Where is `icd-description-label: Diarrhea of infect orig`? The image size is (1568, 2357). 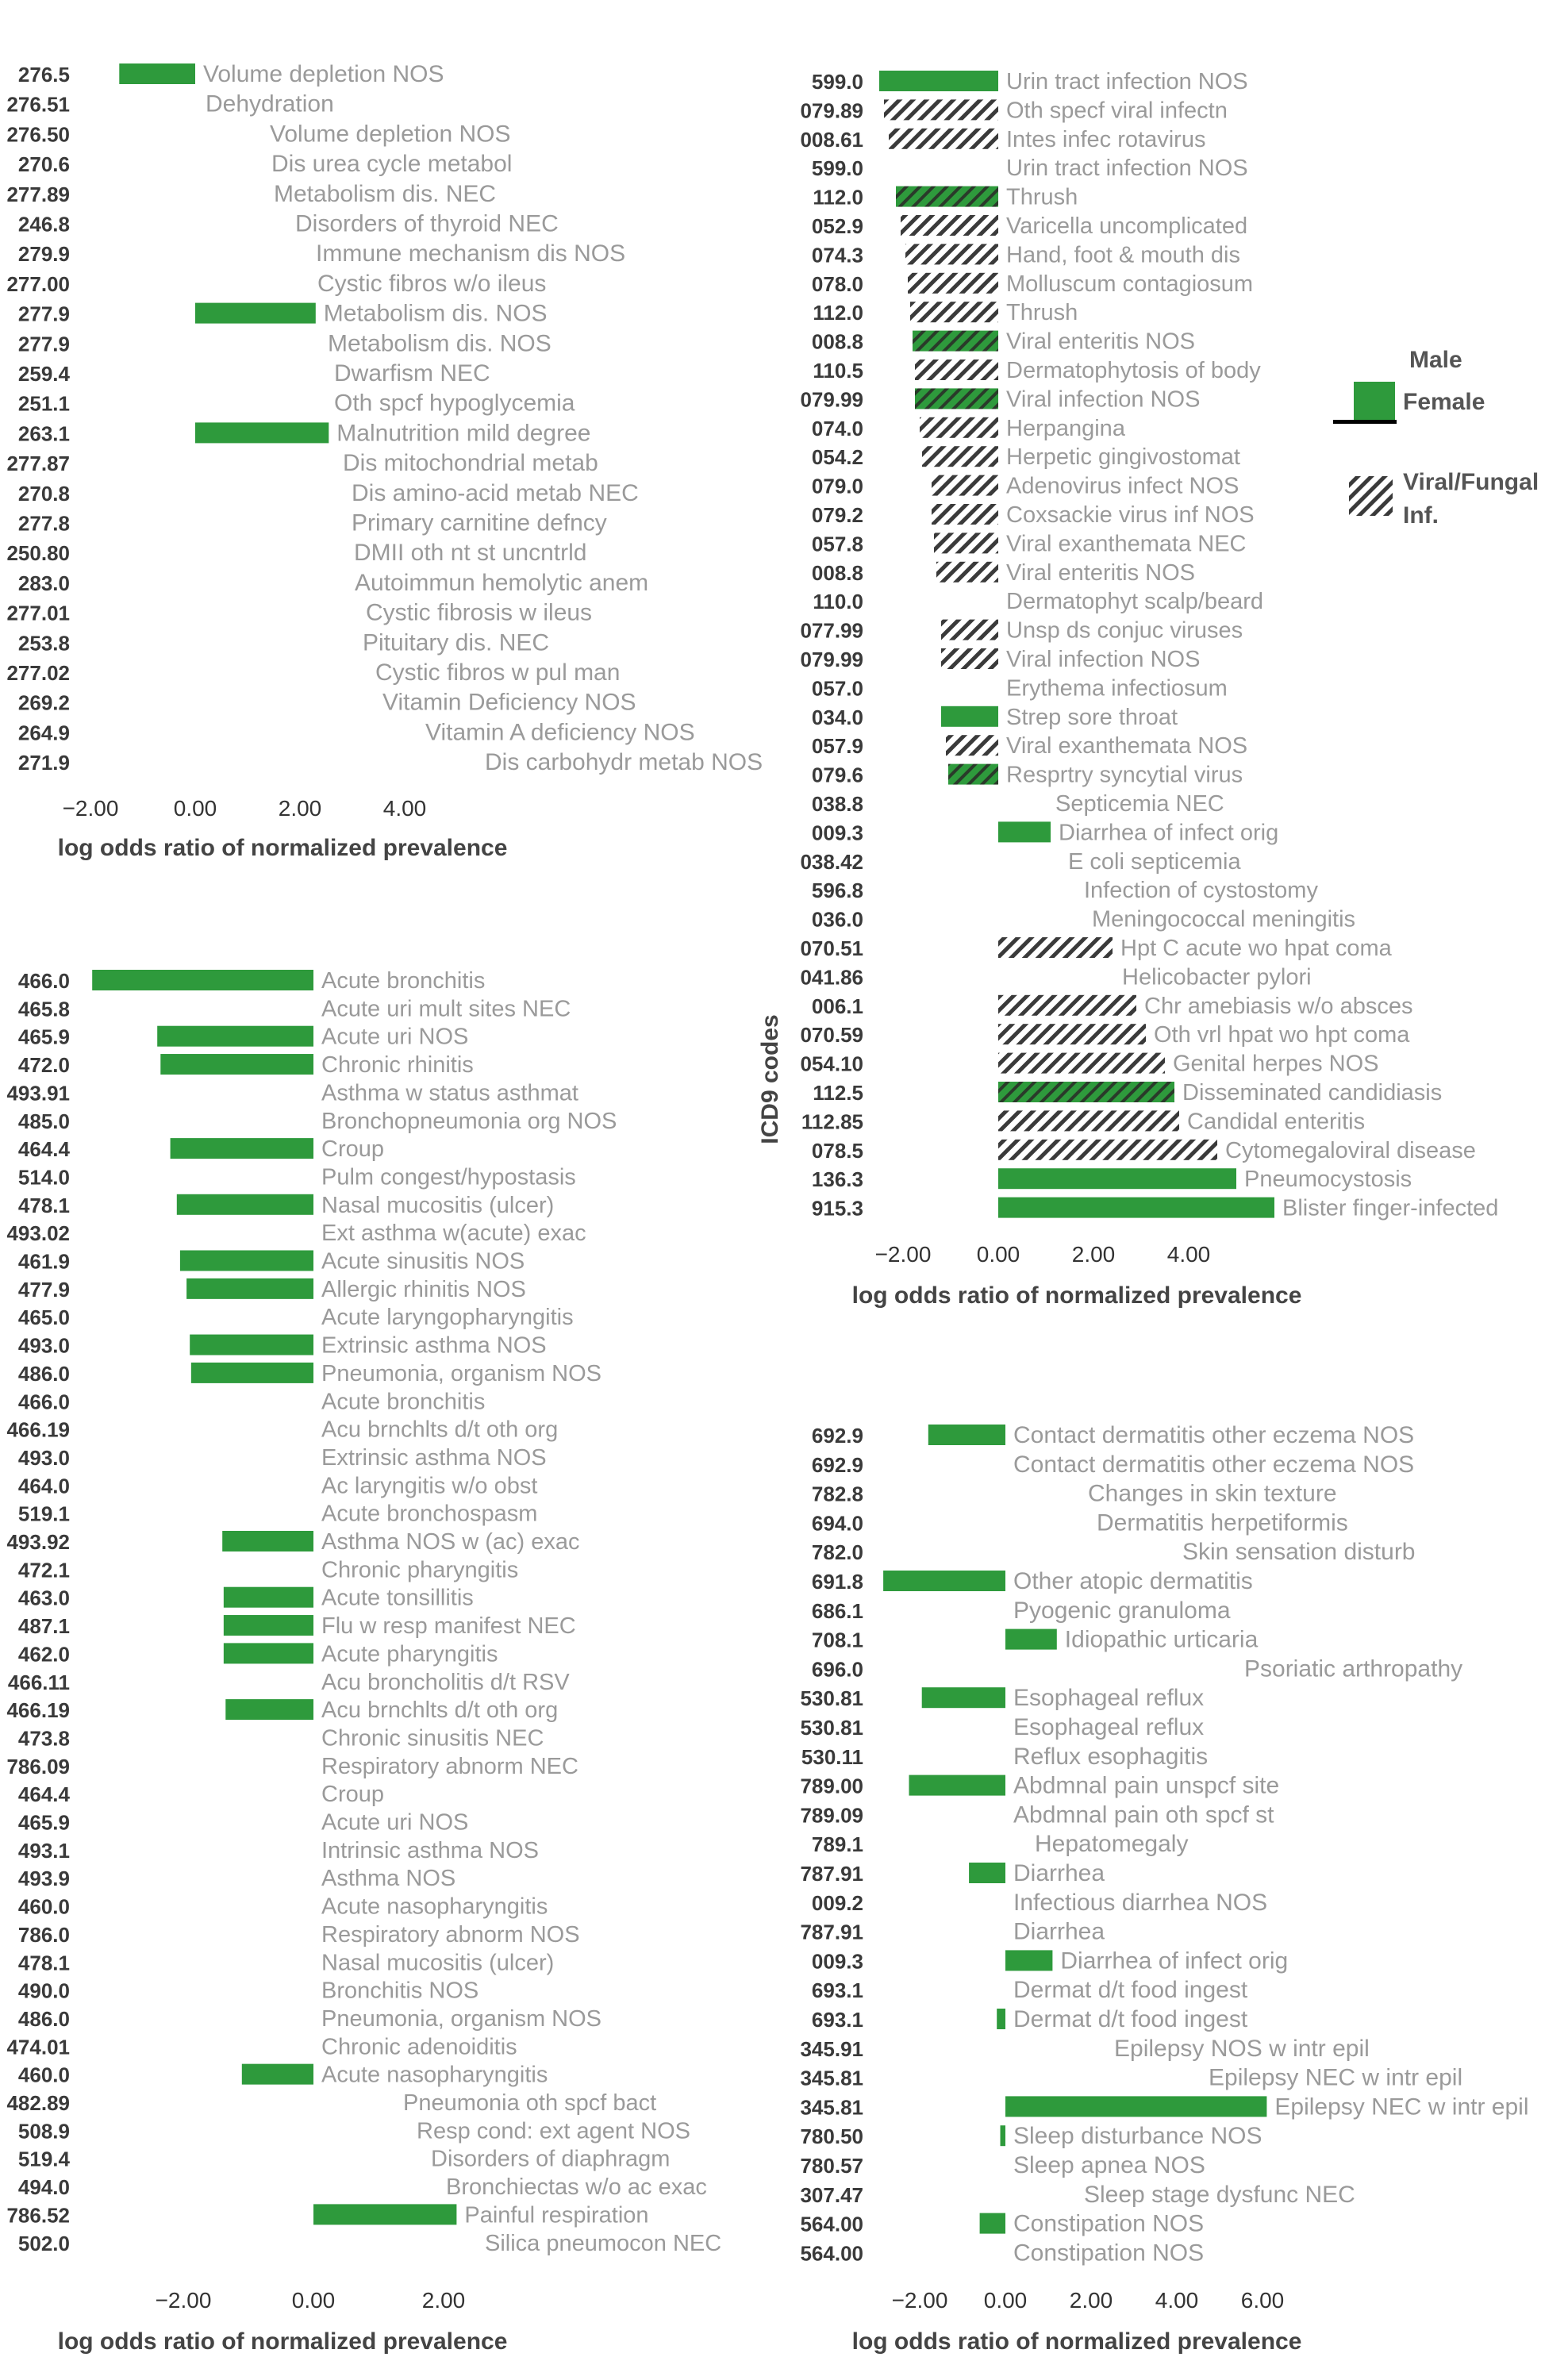
icd-description-label: Diarrhea of infect orig is located at coordinates (1168, 833).